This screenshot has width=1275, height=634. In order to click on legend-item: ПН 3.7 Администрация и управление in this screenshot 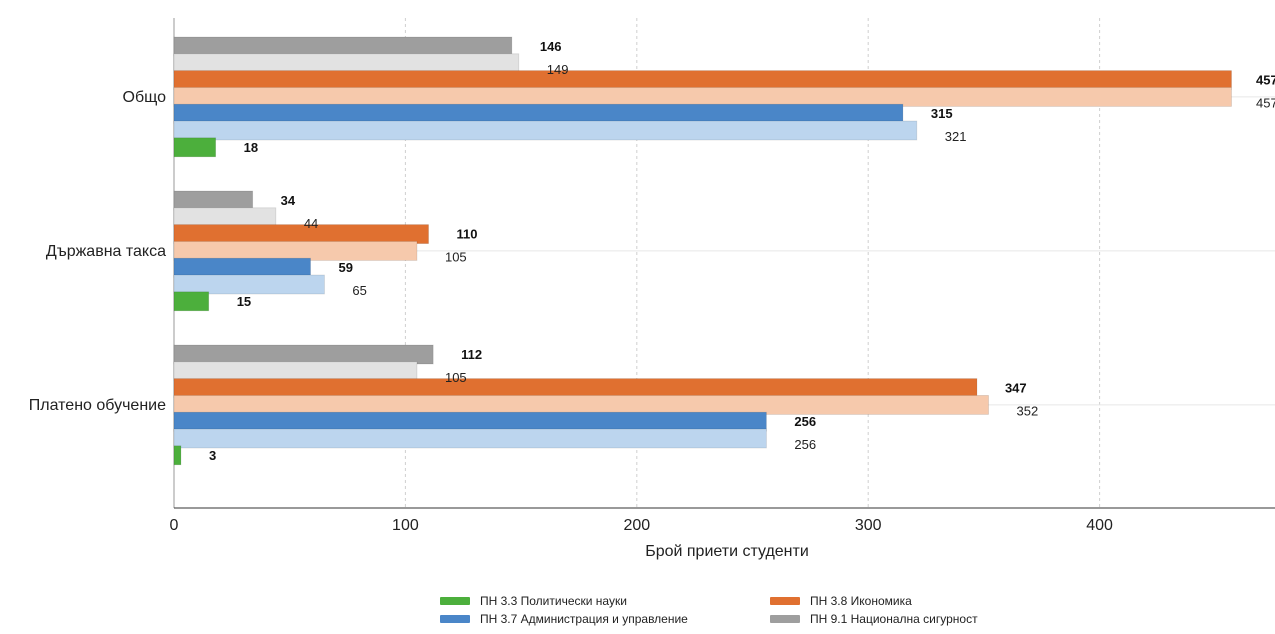, I will do `click(605, 619)`.